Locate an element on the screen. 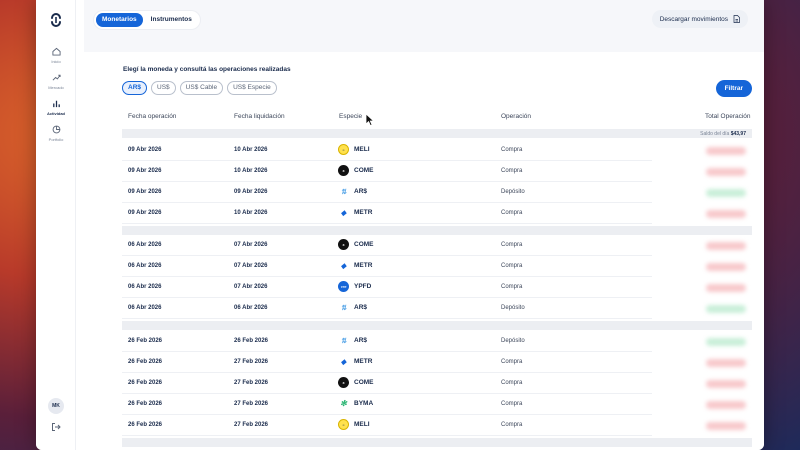 Image resolution: width=800 pixels, height=450 pixels. download-button: Descargar movimientos is located at coordinates (699, 19).